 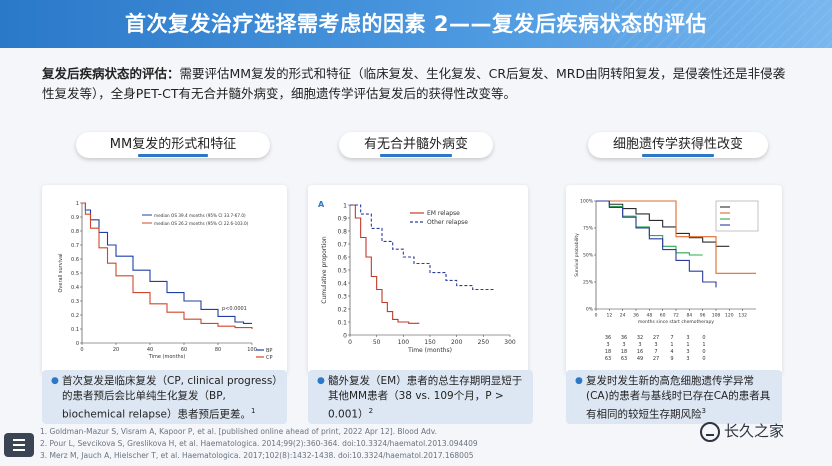 What do you see at coordinates (218, 350) in the screenshot?
I see `x-tick-label: 80` at bounding box center [218, 350].